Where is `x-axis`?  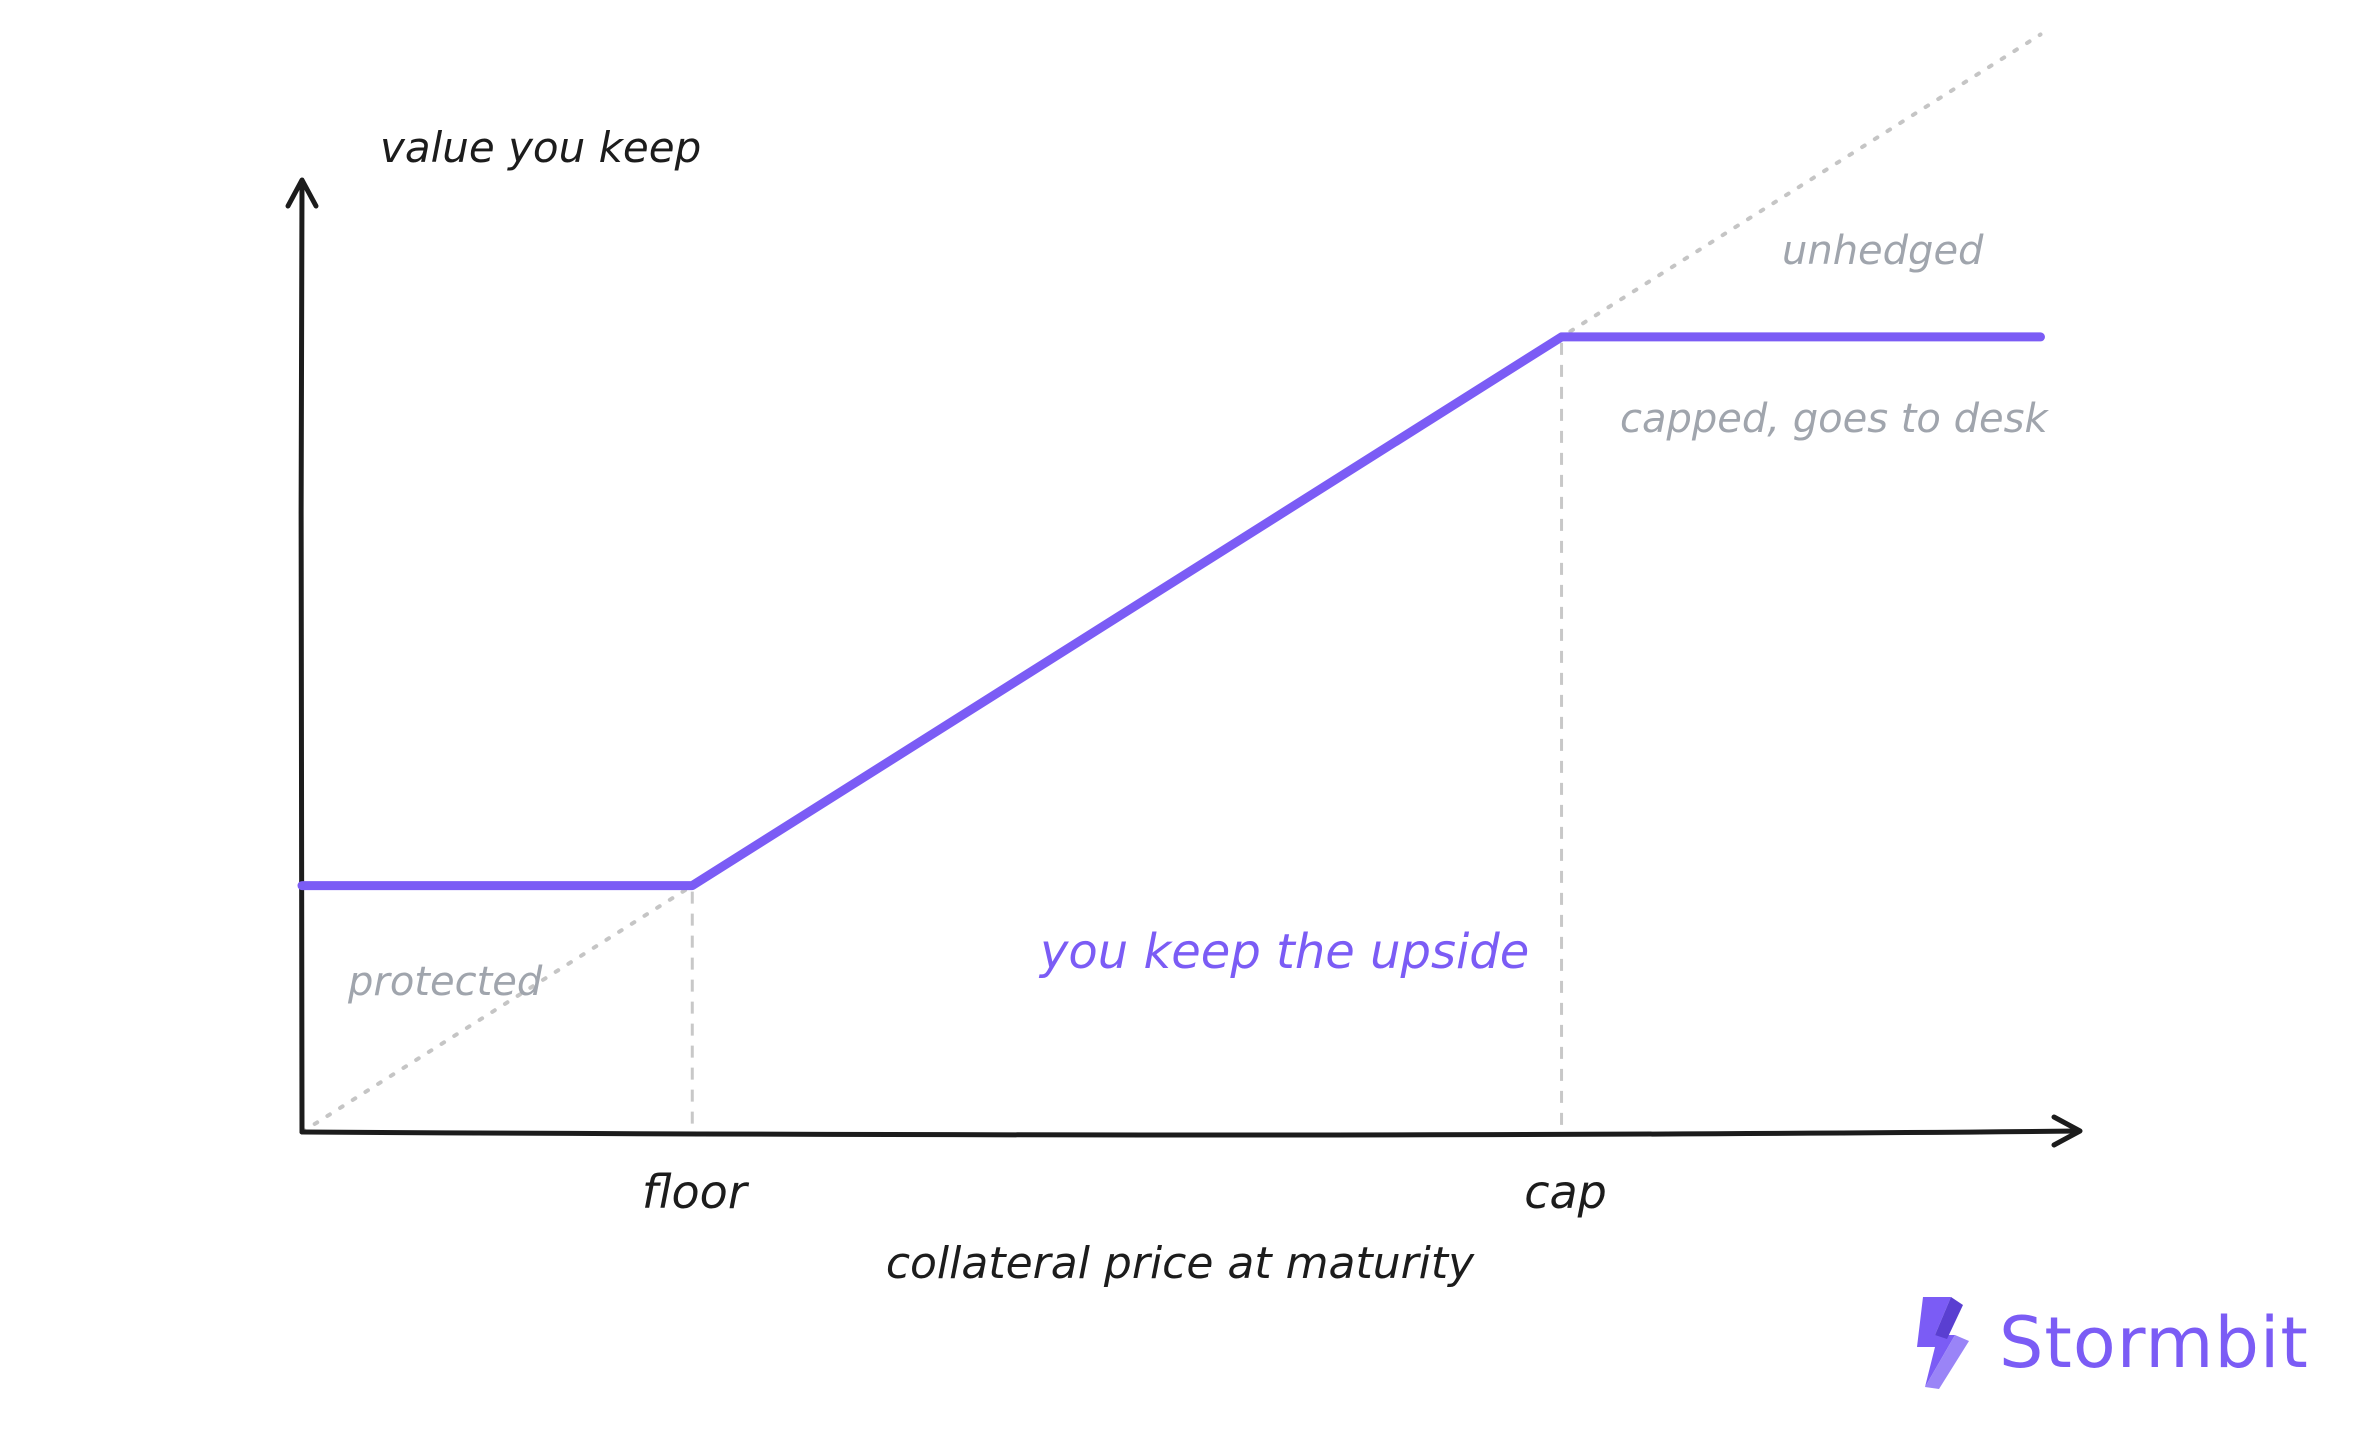
x-axis is located at coordinates (1190, 1133).